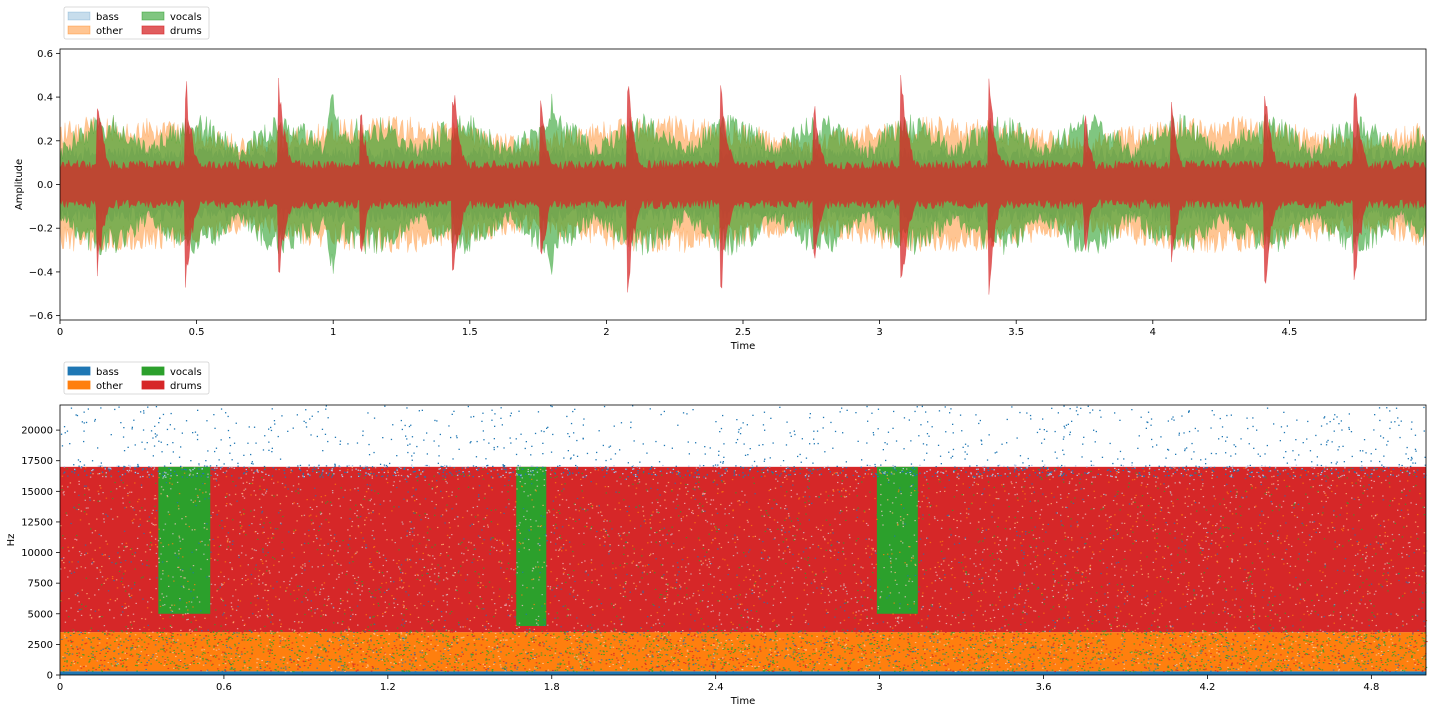  I want to click on waveform-y-tick-label: 0.4, so click(45, 98).